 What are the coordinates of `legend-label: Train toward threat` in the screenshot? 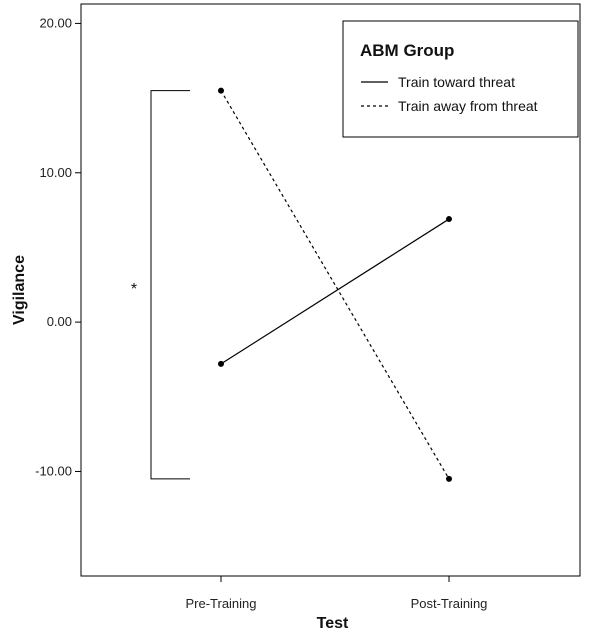 It's located at (456, 82).